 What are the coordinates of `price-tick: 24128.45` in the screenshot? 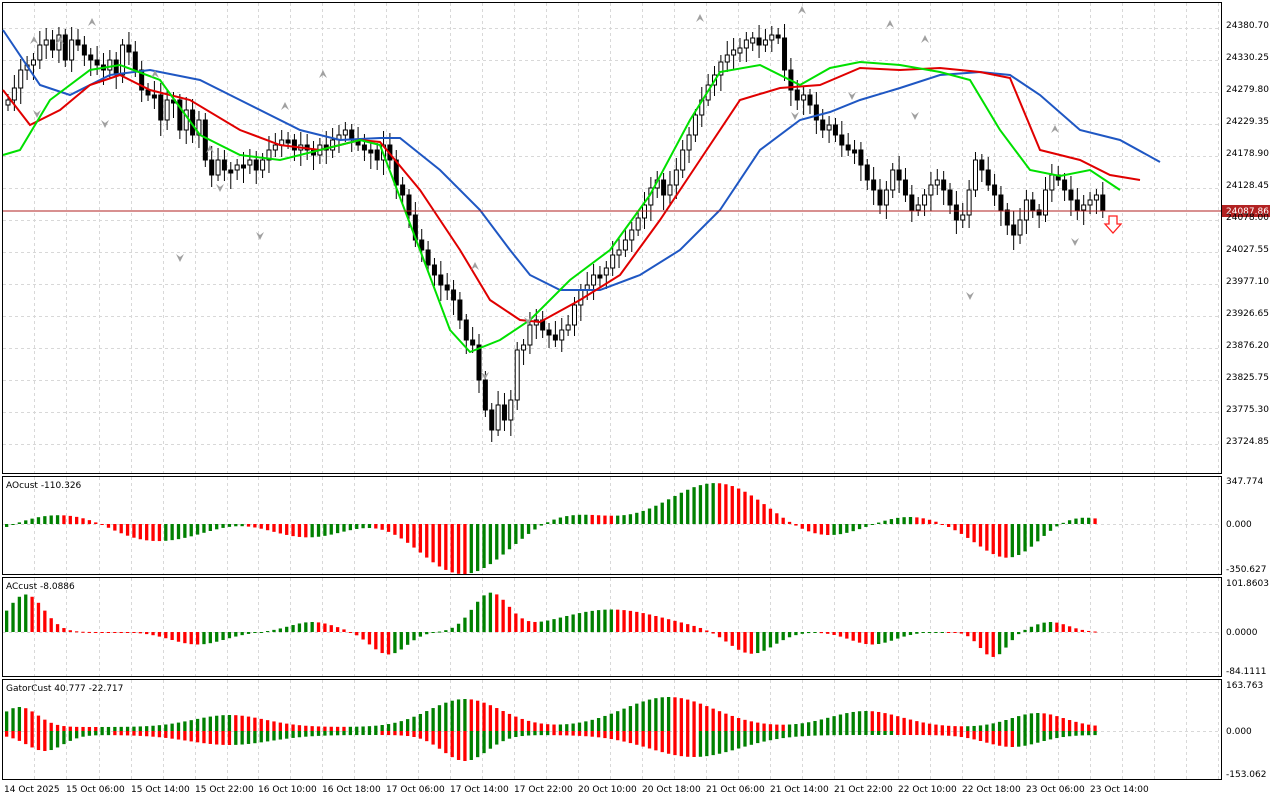 It's located at (1247, 186).